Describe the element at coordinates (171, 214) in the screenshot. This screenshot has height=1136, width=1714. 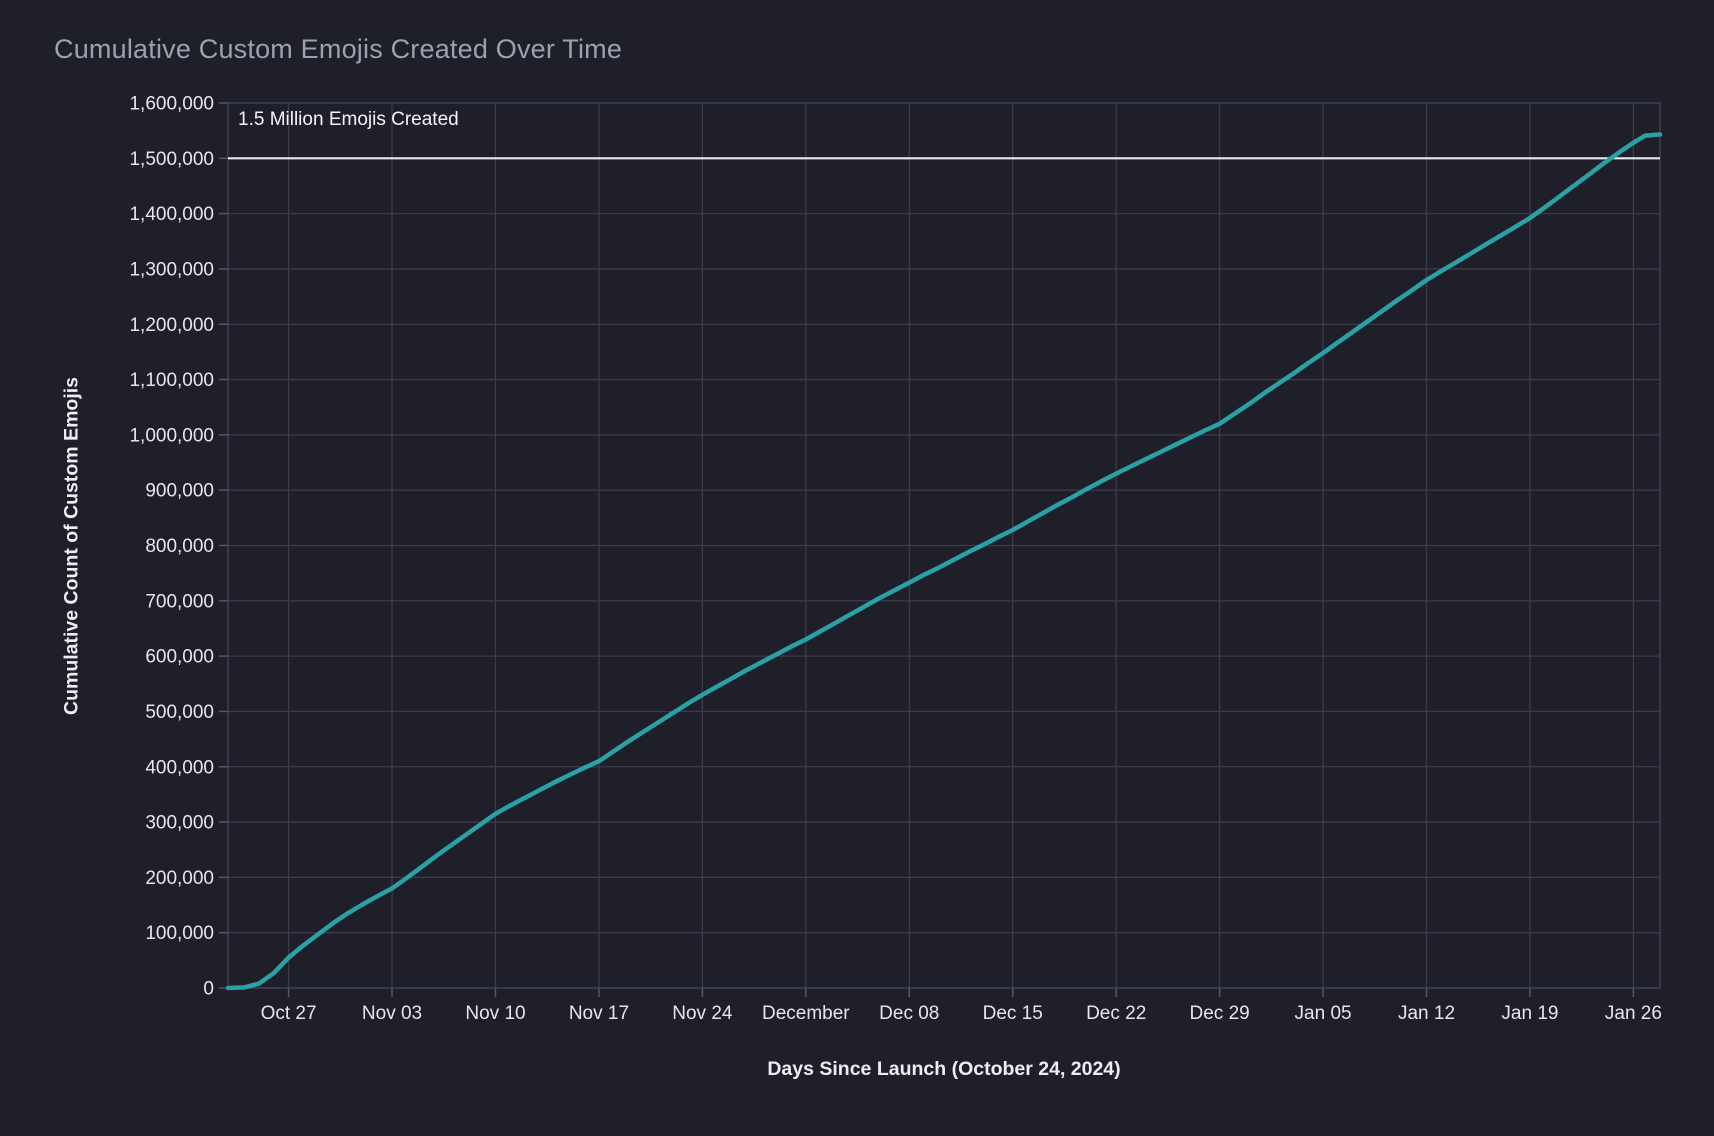
I see `y-tick-label: 1,400,000` at that location.